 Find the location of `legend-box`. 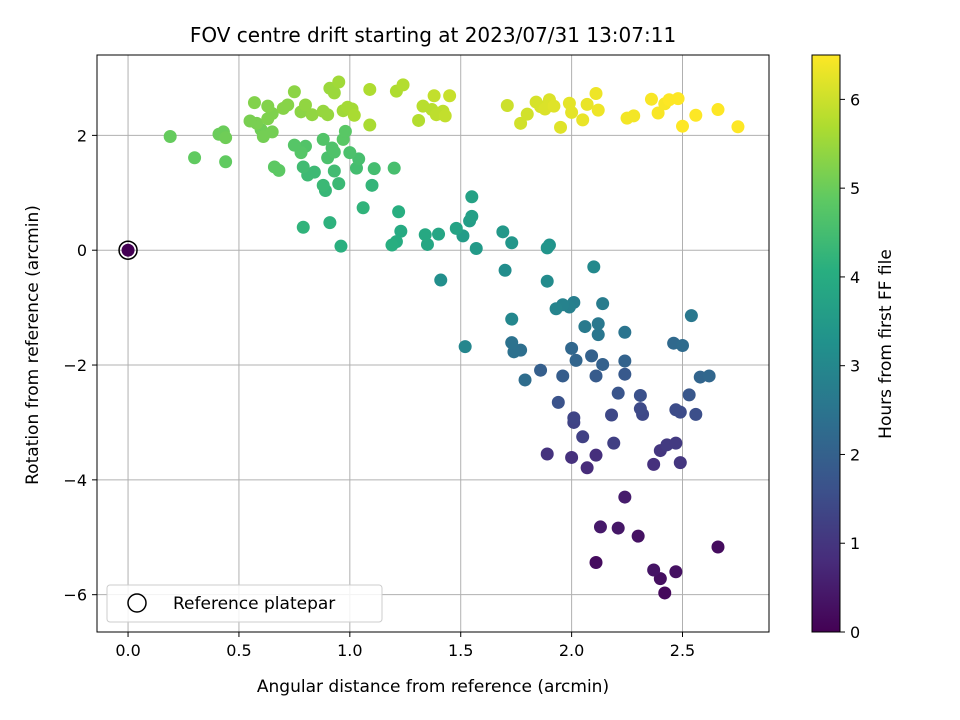

legend-box is located at coordinates (244, 603).